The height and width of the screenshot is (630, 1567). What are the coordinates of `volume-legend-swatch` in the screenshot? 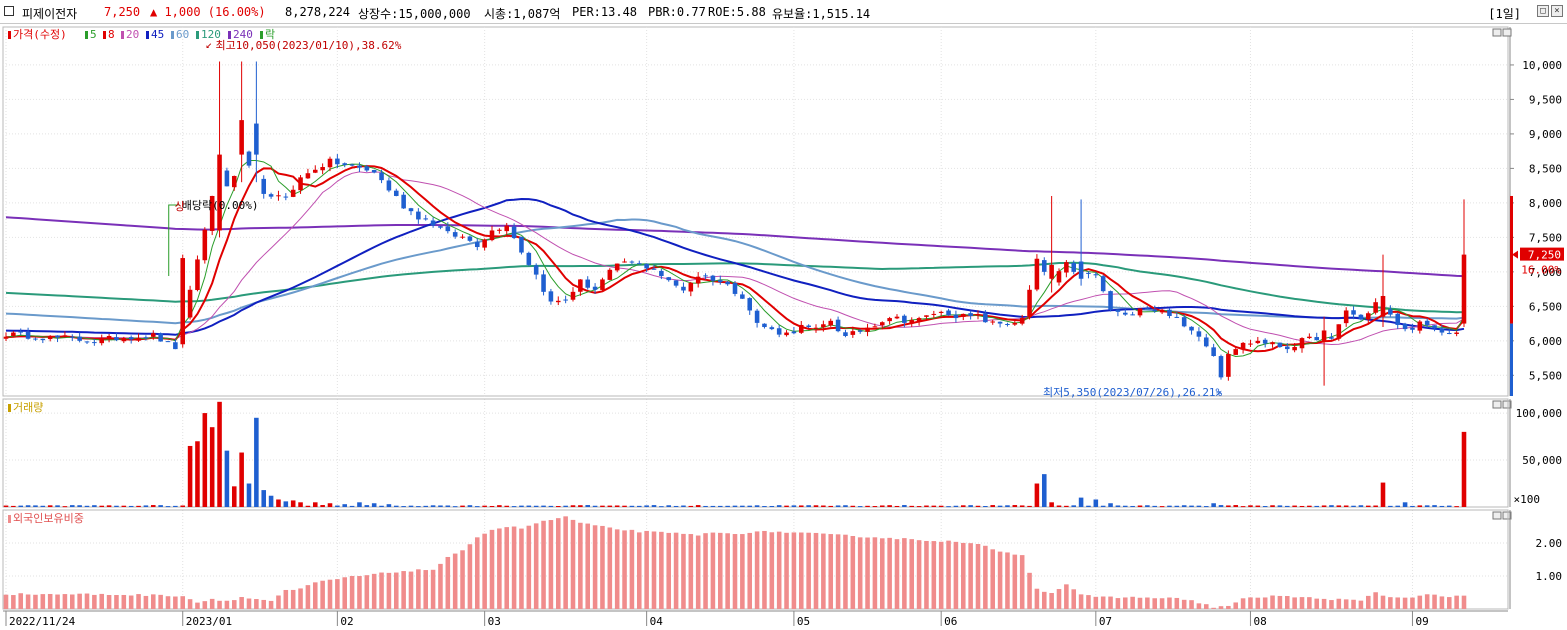 It's located at (9, 408).